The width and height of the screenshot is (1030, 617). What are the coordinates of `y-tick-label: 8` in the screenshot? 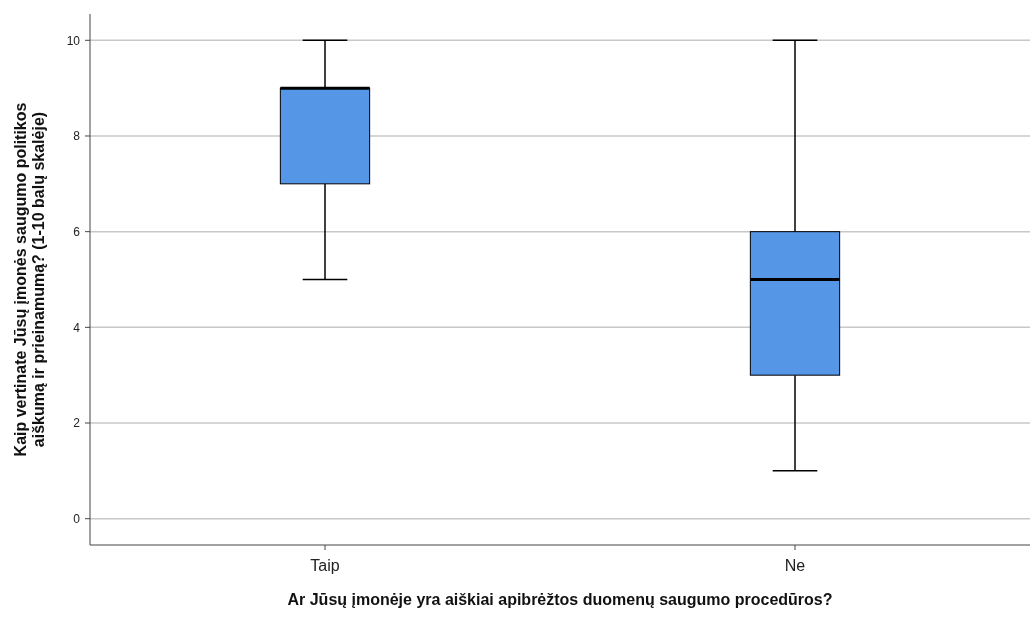 It's located at (77, 136).